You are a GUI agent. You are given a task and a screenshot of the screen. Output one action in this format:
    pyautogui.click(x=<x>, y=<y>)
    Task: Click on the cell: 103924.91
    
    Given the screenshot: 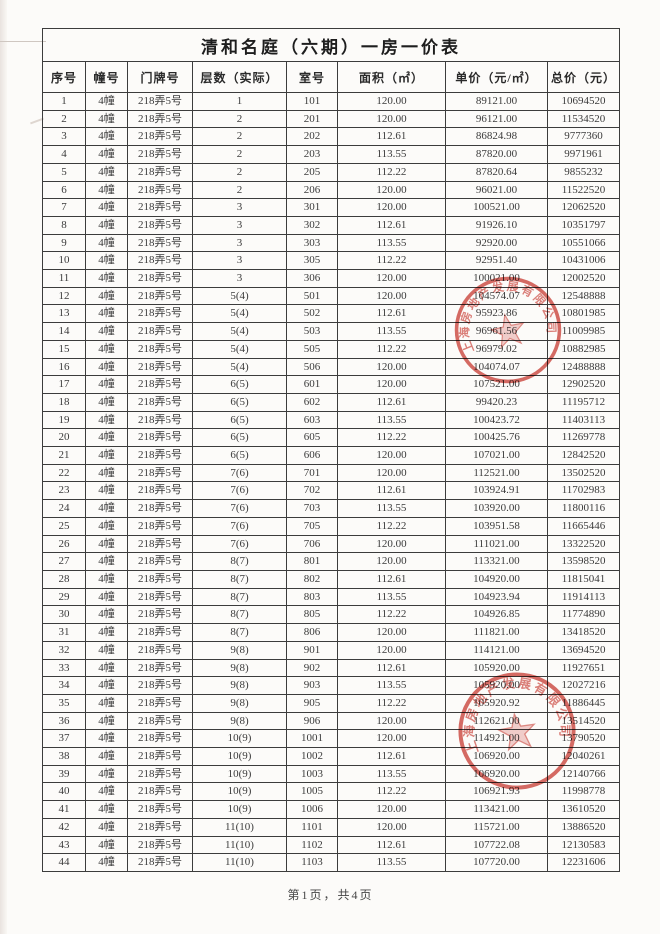 What is the action you would take?
    pyautogui.click(x=496, y=491)
    